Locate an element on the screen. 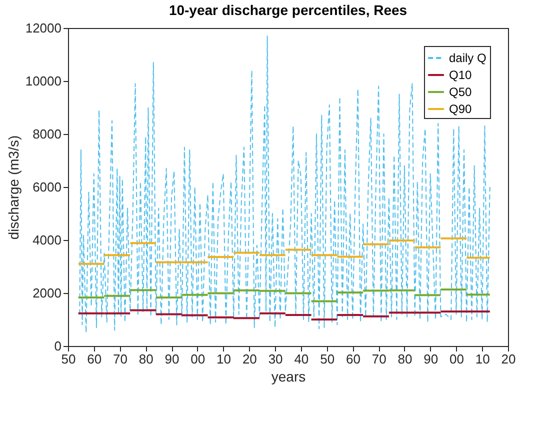  x-axis-title: years is located at coordinates (288, 376).